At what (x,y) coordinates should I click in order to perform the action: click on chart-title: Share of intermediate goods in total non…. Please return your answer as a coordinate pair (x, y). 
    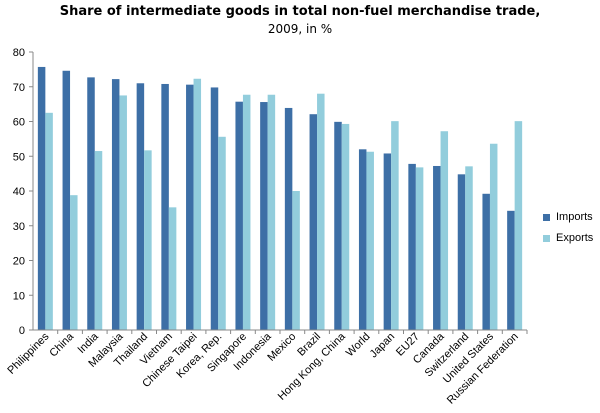
    Looking at the image, I should click on (300, 11).